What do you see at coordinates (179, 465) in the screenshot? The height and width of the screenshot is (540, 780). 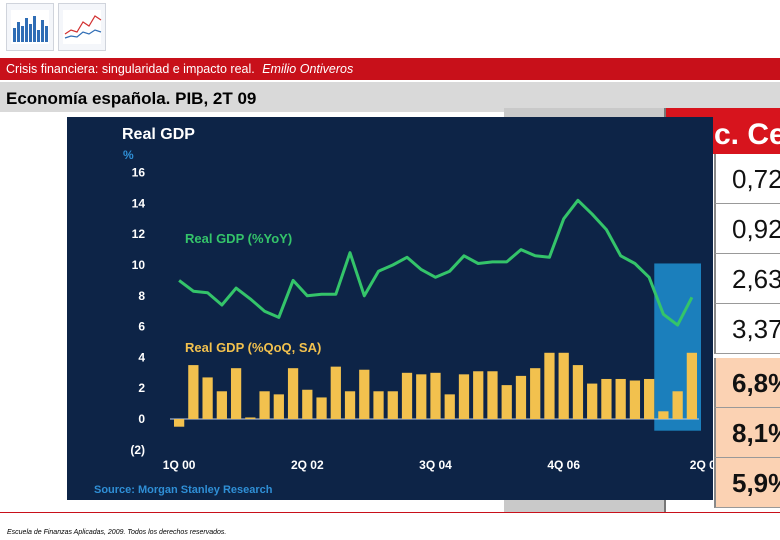 I see `x-tick-label: 1Q 00` at bounding box center [179, 465].